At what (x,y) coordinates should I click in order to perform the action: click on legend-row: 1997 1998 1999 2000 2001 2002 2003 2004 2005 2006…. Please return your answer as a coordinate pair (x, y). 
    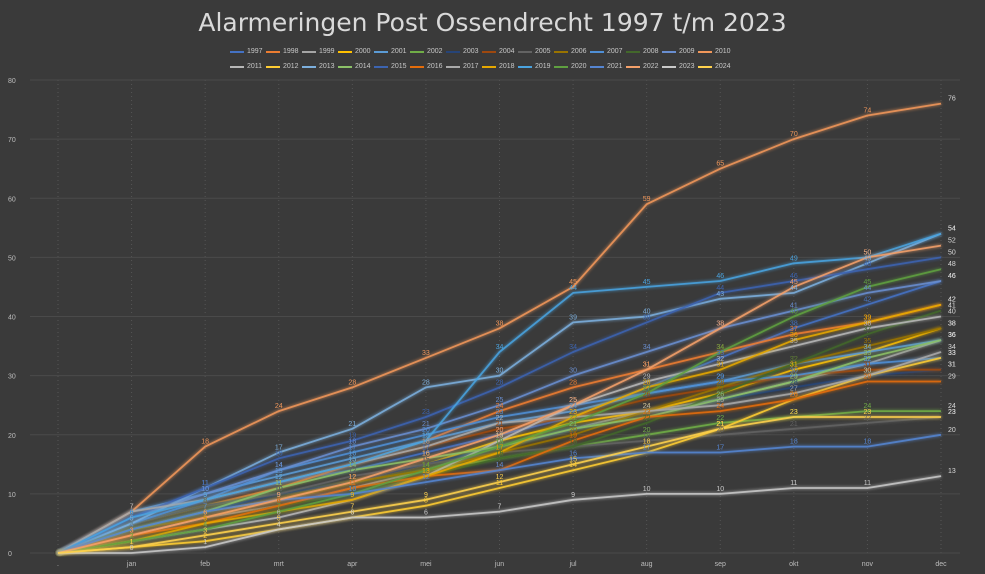
    Looking at the image, I should click on (500, 51).